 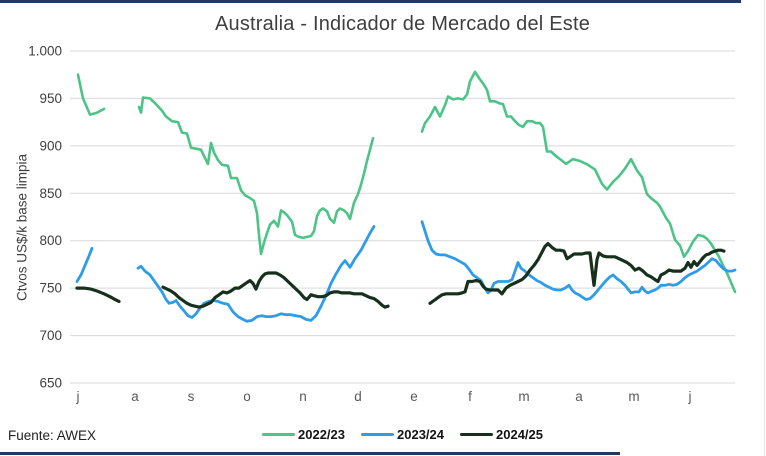 I want to click on x-tick-label: n, so click(x=303, y=396).